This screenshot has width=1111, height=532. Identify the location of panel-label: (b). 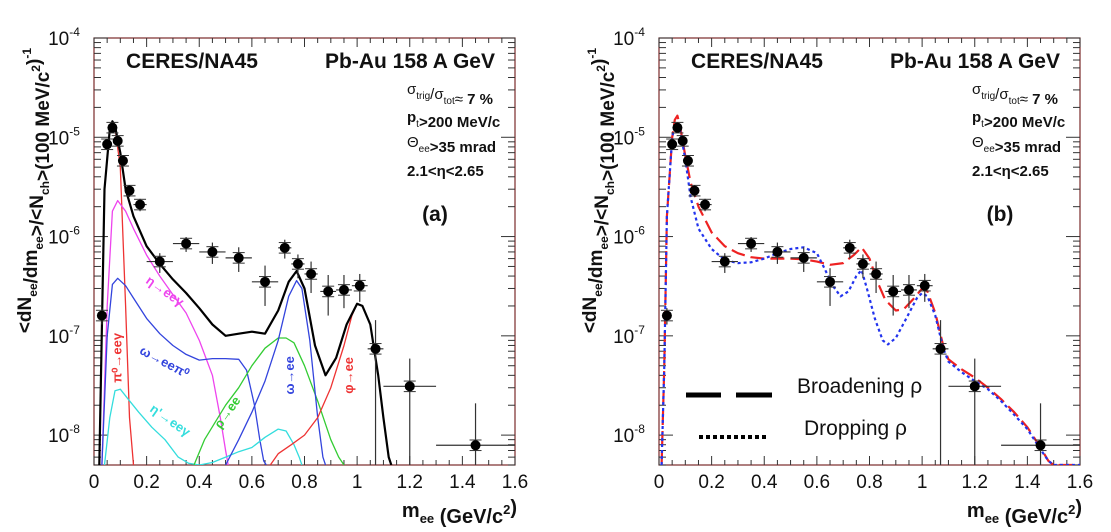
(1000, 214).